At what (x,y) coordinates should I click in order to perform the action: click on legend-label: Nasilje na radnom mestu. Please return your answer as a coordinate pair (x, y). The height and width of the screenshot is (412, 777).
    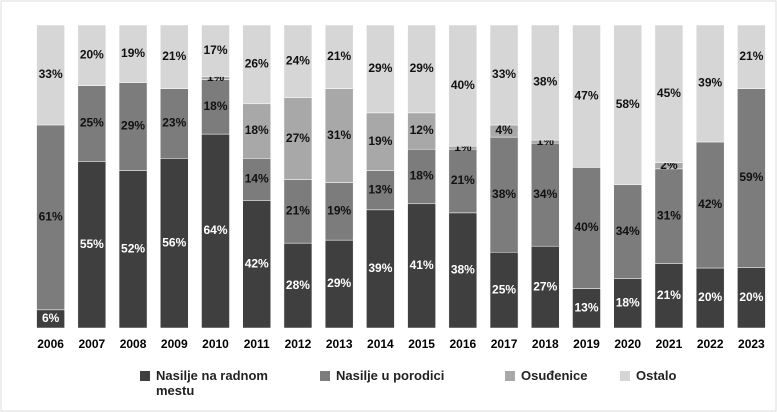
    Looking at the image, I should click on (212, 383).